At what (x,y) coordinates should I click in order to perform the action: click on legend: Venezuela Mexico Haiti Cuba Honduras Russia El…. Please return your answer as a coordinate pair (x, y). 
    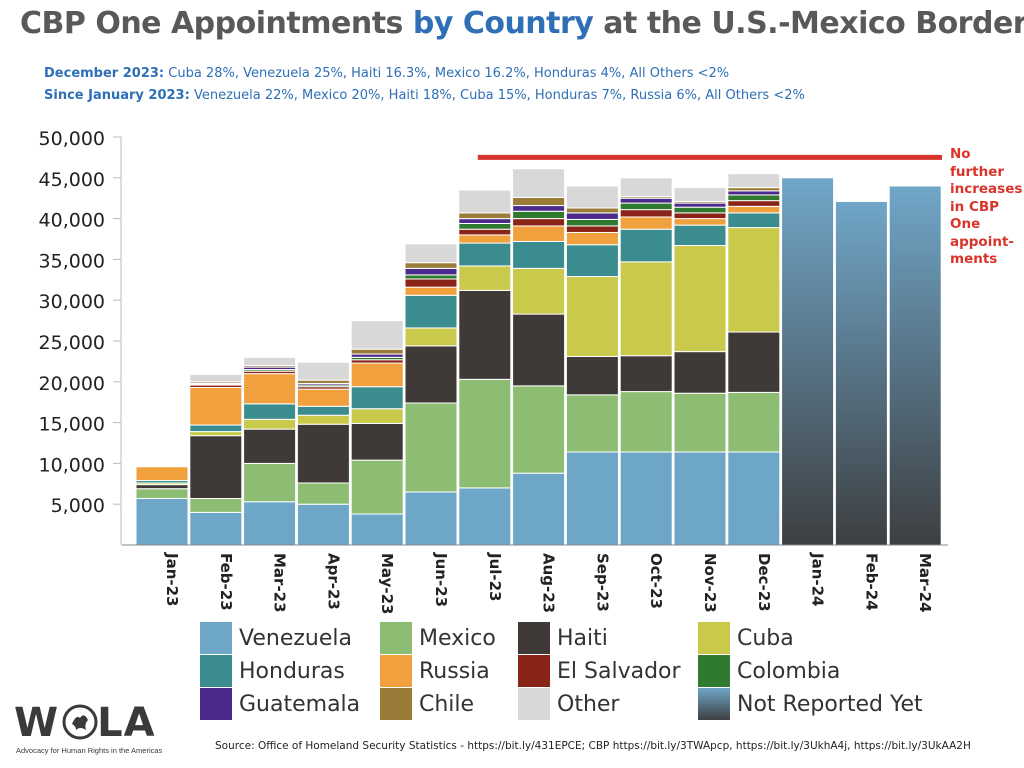
    Looking at the image, I should click on (580, 670).